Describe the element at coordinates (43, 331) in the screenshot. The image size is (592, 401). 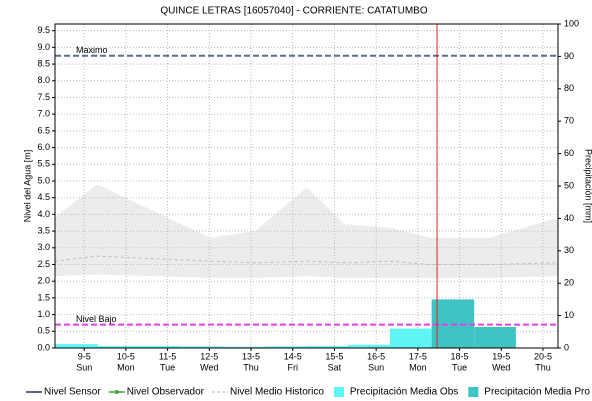
I see `y-tick-label: 0.5` at that location.